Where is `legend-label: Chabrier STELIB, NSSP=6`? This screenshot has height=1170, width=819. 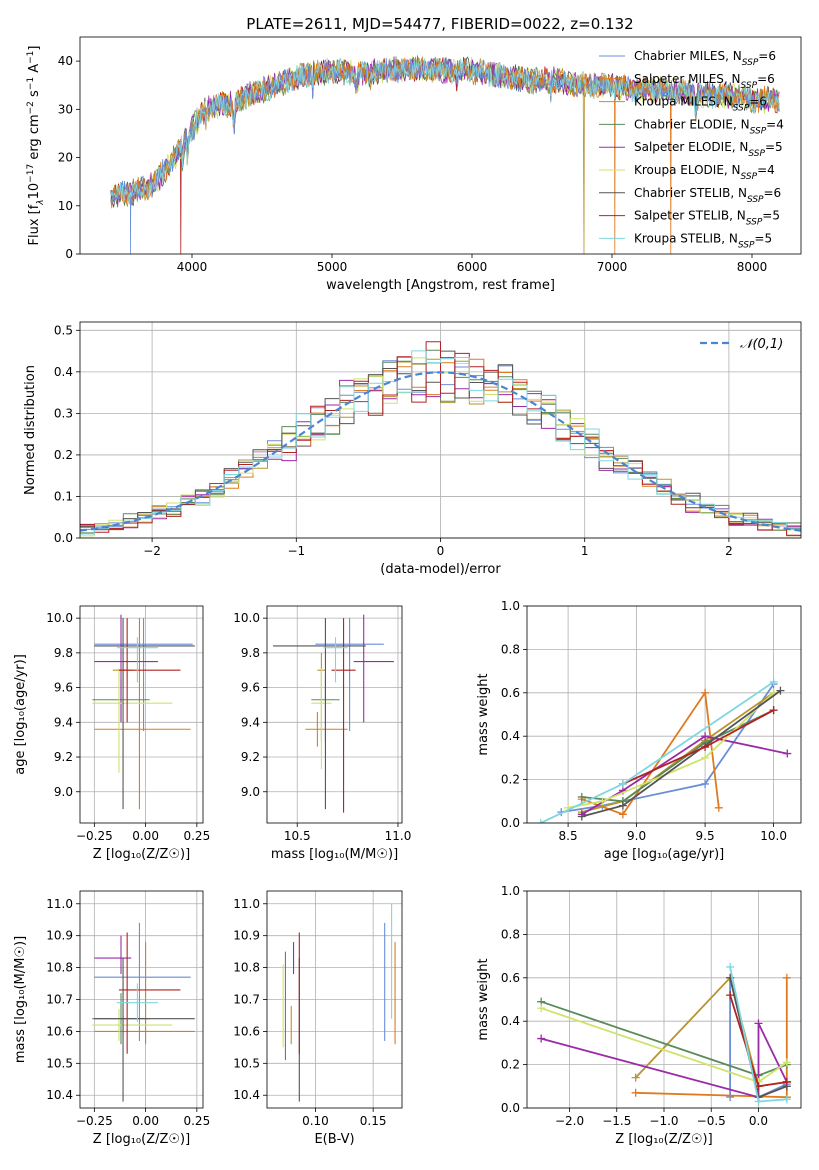 legend-label: Chabrier STELIB, NSSP=6 is located at coordinates (707, 195).